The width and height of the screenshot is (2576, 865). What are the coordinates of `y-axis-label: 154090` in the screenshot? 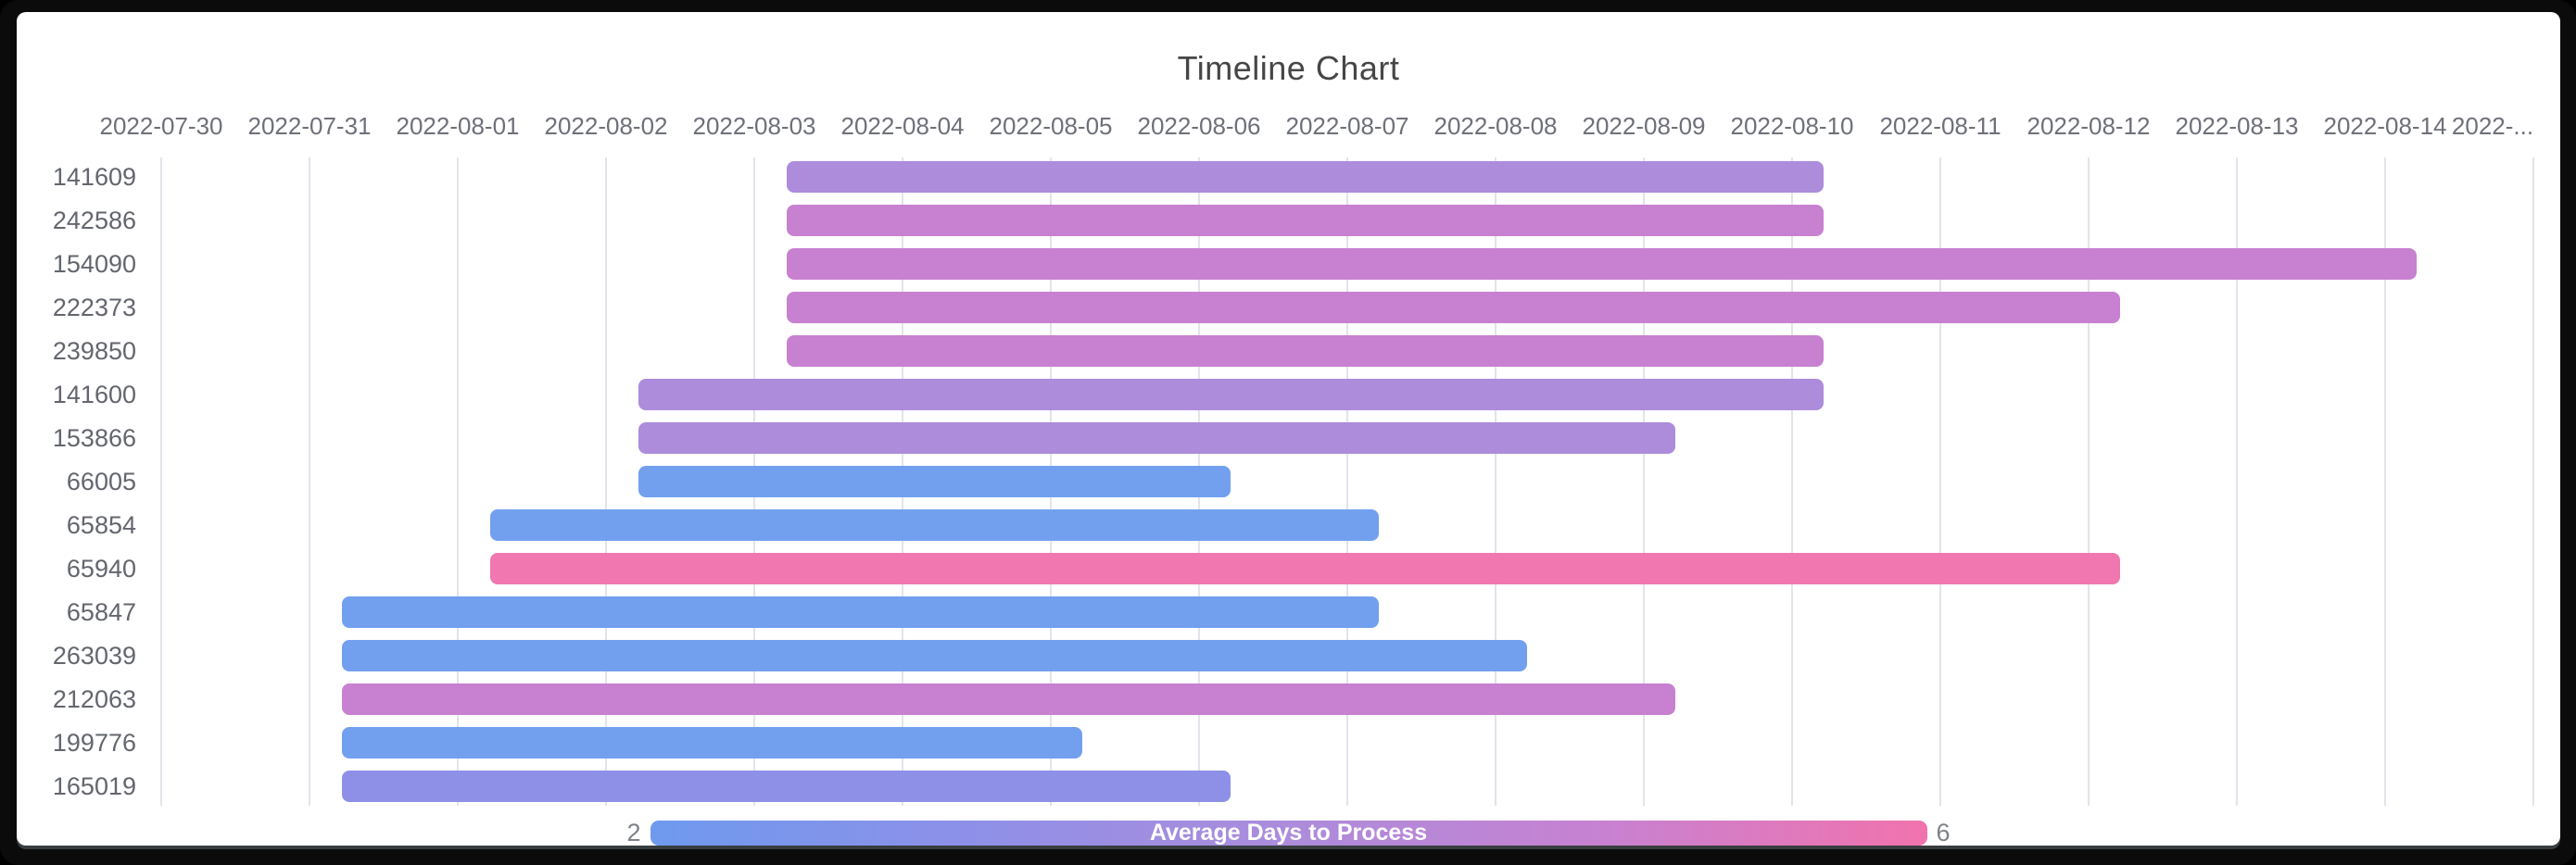 It's located at (94, 263).